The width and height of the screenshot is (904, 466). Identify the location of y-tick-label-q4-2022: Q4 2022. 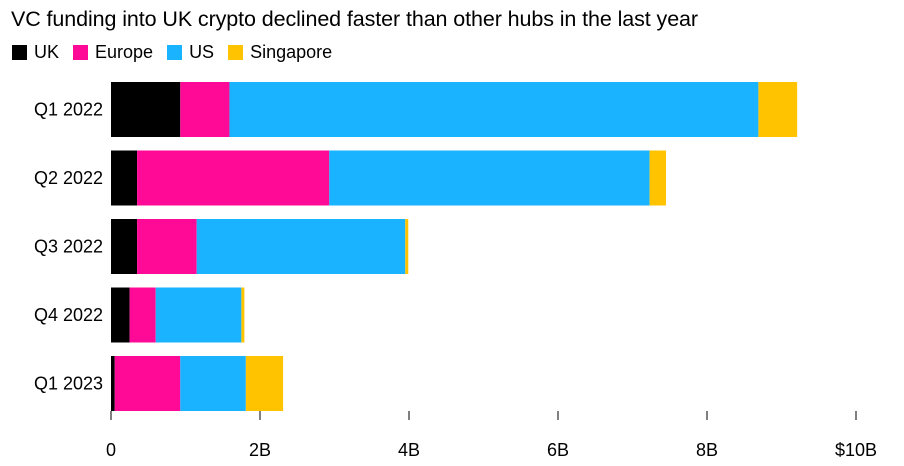
(68, 315).